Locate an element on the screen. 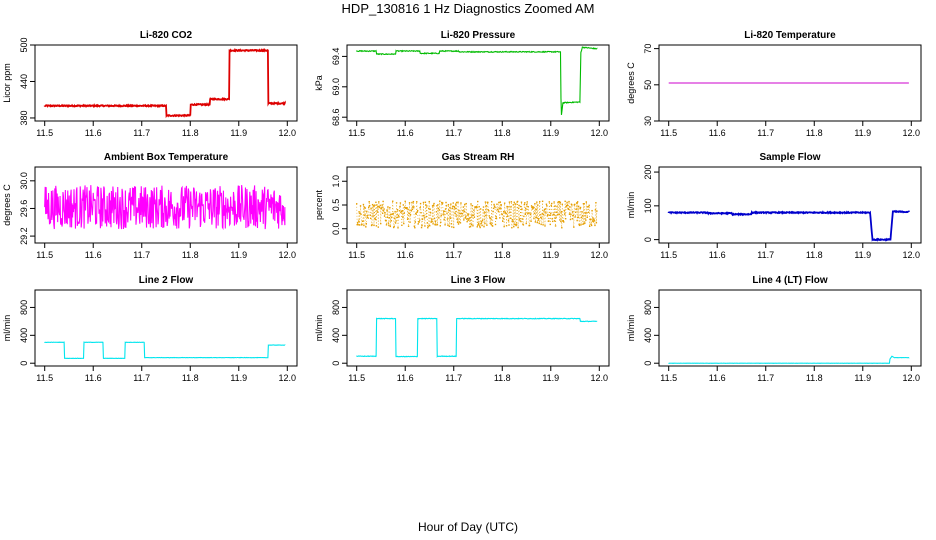  y-tick-label: 100 is located at coordinates (648, 205).